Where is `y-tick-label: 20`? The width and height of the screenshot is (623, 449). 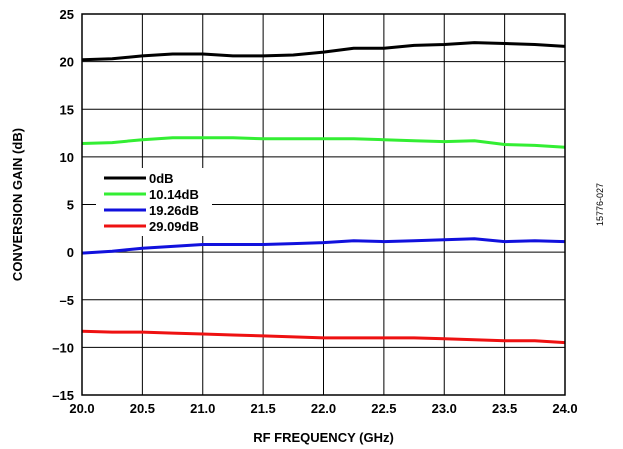
y-tick-label: 20 is located at coordinates (67, 62).